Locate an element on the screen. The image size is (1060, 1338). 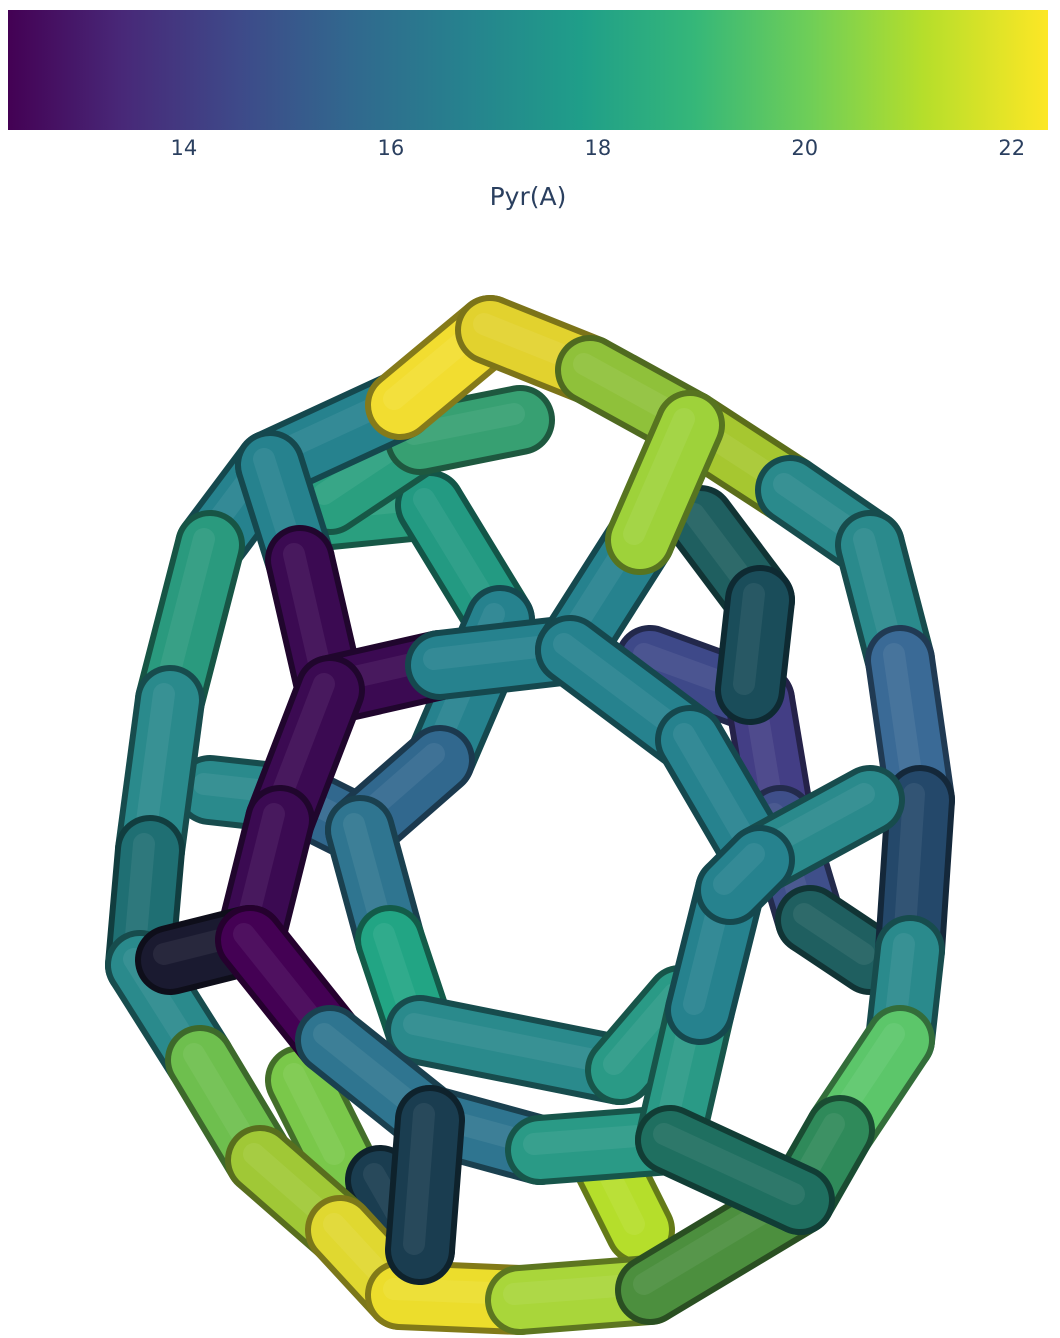
colorbar-tick-label: 18 is located at coordinates (598, 148).